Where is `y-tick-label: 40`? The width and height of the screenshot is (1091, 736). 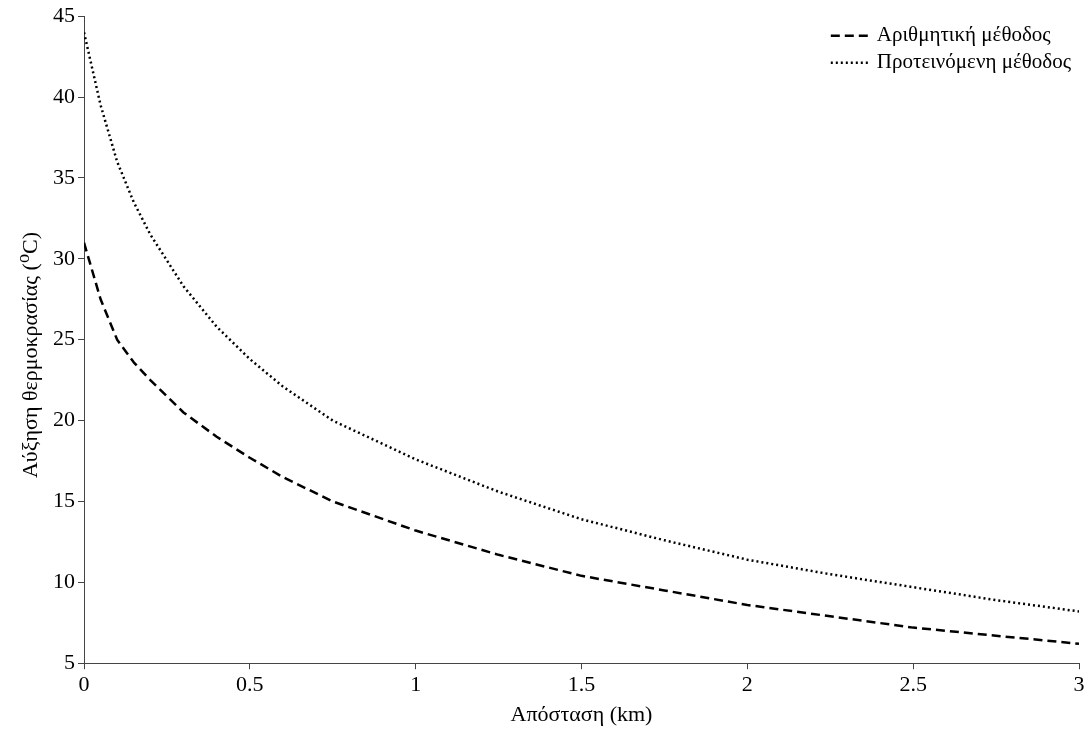 y-tick-label: 40 is located at coordinates (64, 95).